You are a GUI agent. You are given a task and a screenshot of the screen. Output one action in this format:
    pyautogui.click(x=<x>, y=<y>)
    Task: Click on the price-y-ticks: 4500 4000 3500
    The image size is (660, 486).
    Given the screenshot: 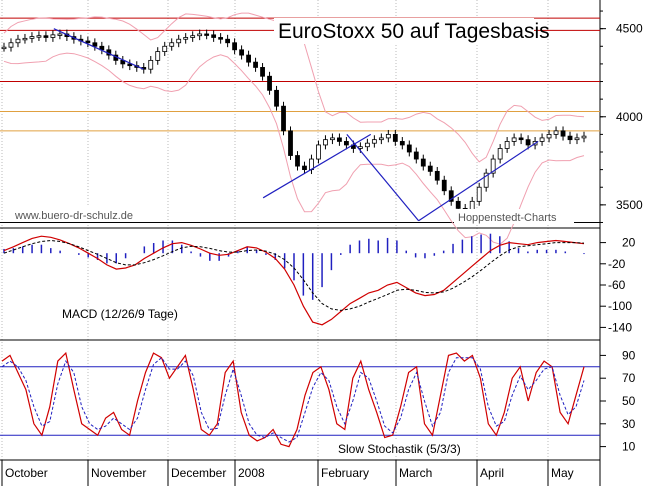 What is the action you would take?
    pyautogui.click(x=621, y=116)
    